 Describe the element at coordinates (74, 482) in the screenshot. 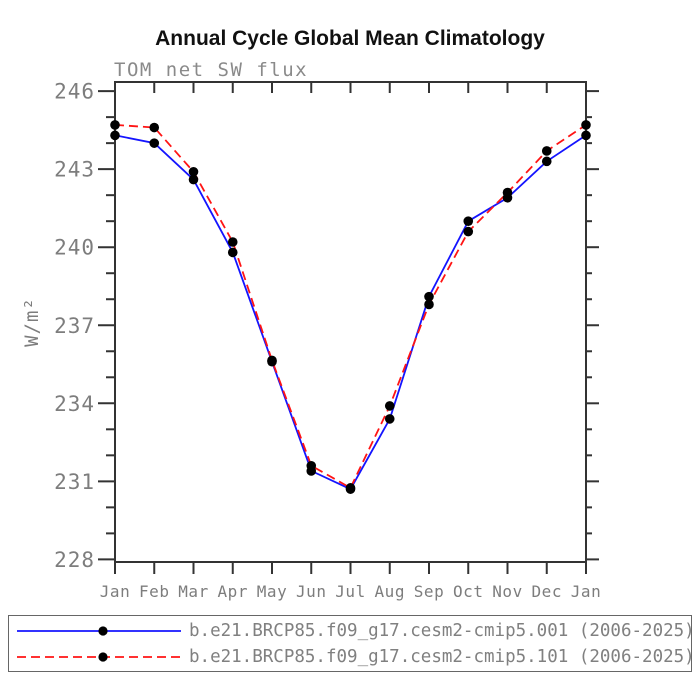

I see `y-tick-label: 231` at that location.